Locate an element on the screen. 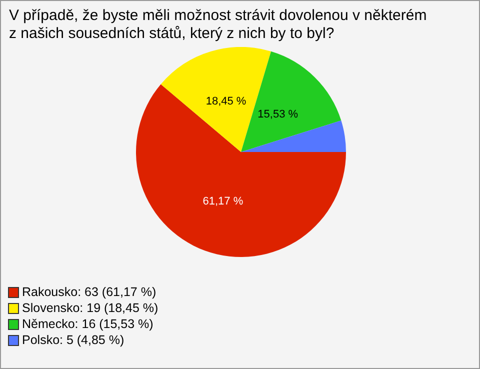 The image size is (480, 369). data-label: 15,53 % is located at coordinates (278, 114).